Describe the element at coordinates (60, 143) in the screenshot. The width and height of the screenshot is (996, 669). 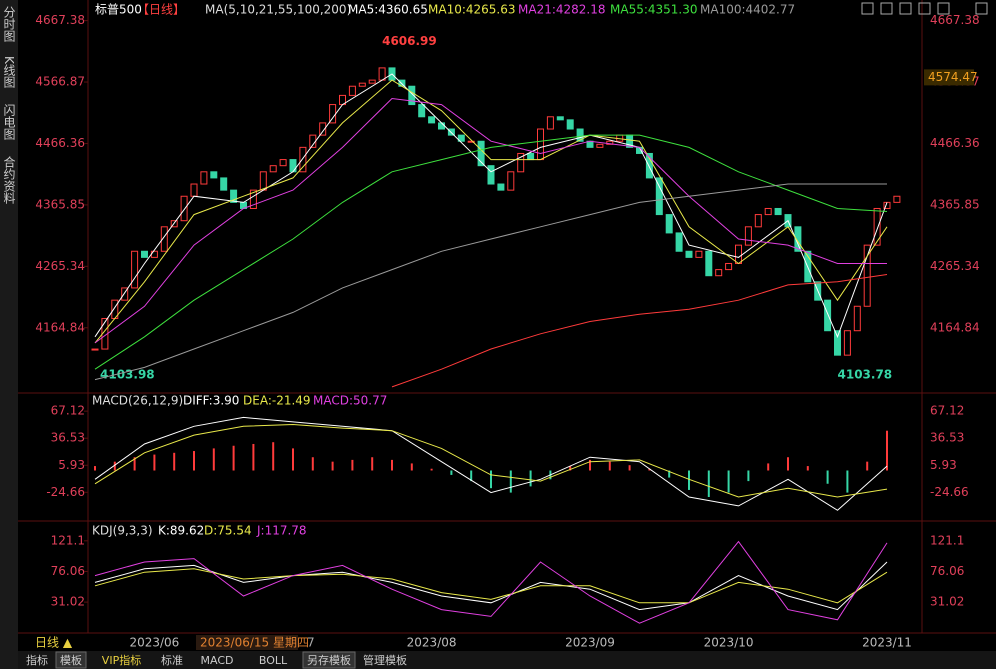
I see `y-tick-label: 4466.36` at that location.